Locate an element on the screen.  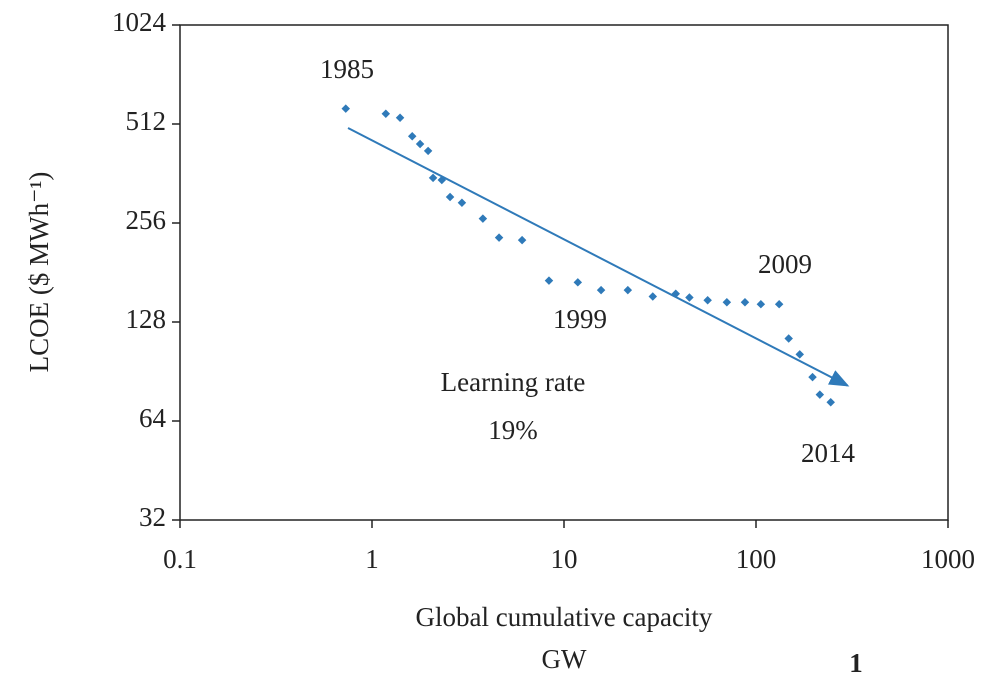
y-tick-label: 512 is located at coordinates (146, 121).